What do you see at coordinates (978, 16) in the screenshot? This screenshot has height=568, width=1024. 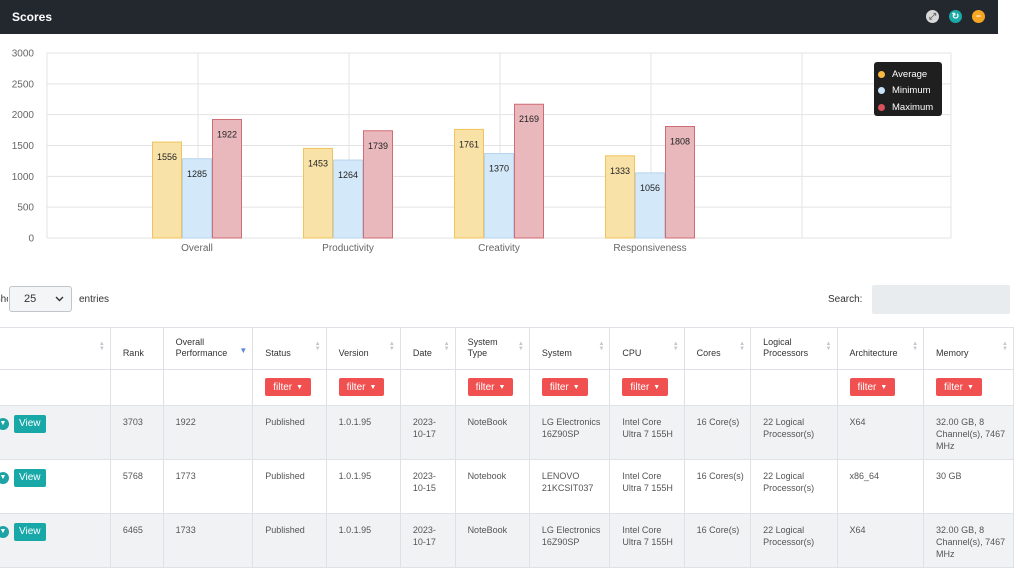 I see `collapse-icon: −` at bounding box center [978, 16].